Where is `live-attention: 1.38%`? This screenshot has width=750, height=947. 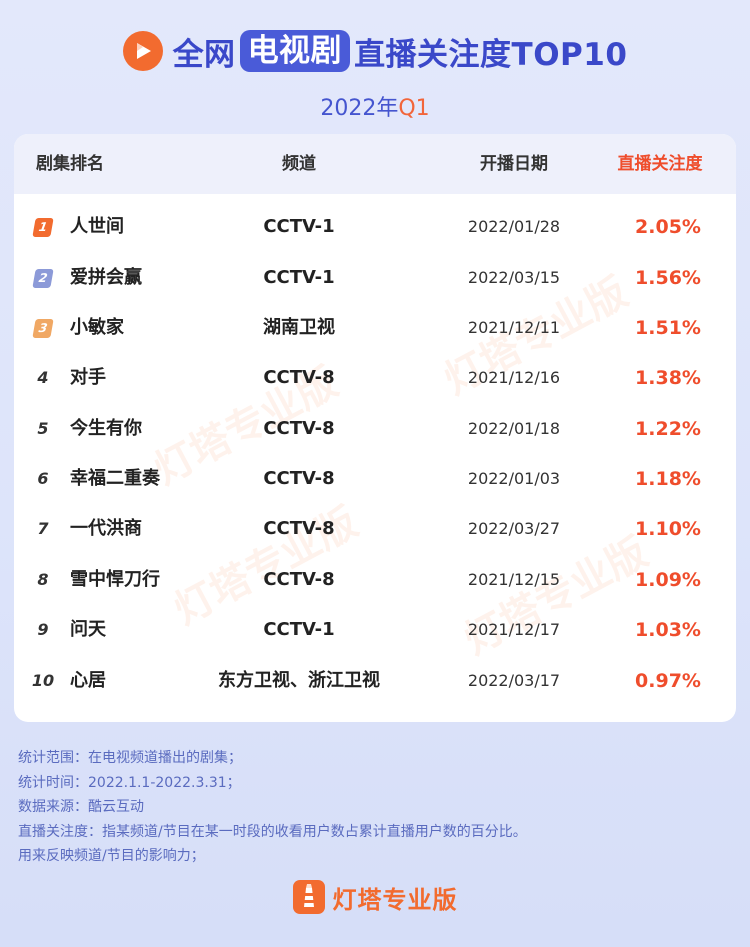 live-attention: 1.38% is located at coordinates (668, 378).